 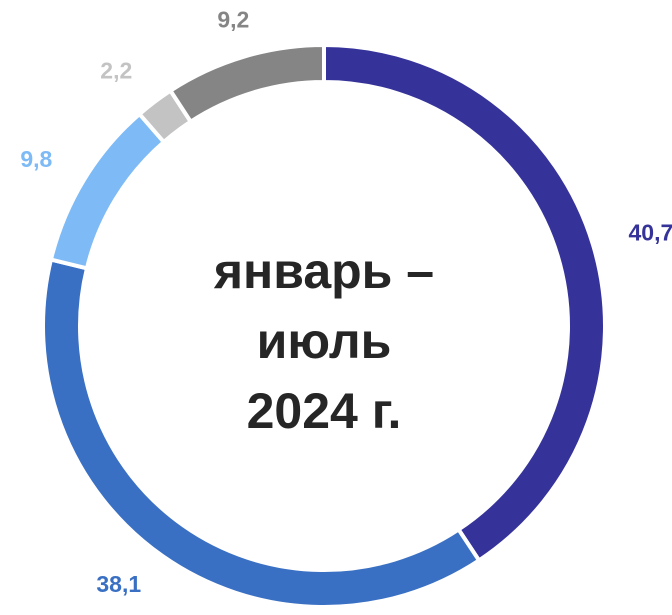 What do you see at coordinates (324, 411) in the screenshot?
I see `center-text: 2024 г.` at bounding box center [324, 411].